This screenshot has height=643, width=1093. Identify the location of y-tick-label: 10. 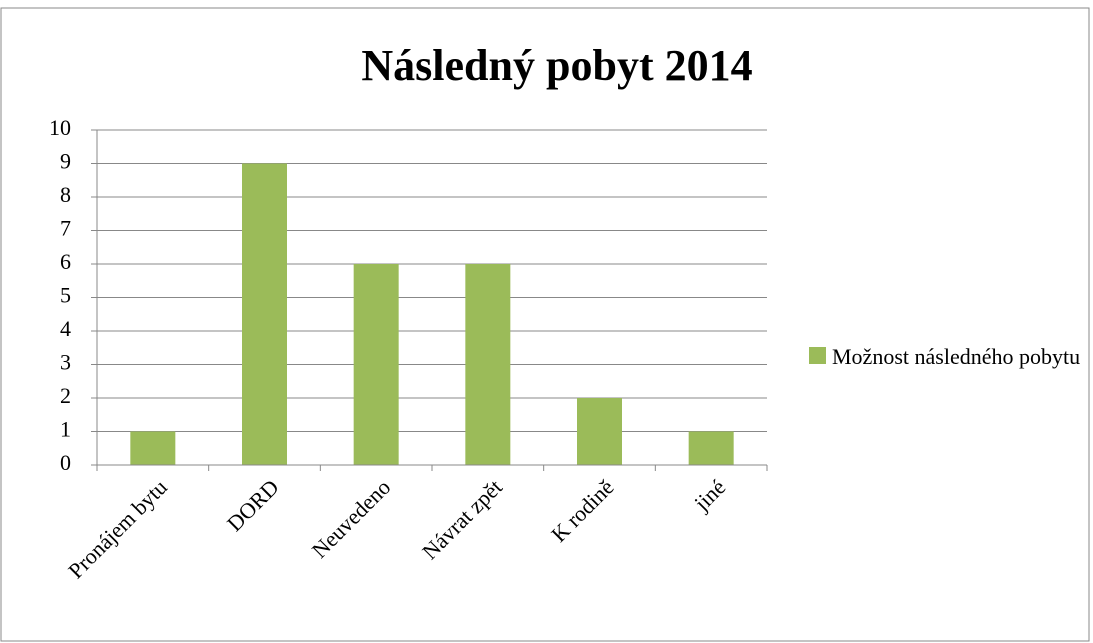
(60, 127).